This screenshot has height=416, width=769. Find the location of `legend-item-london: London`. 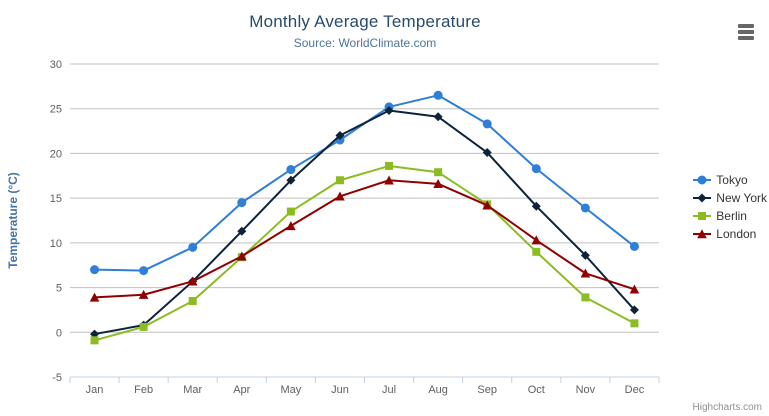

legend-item-london: London is located at coordinates (730, 233).